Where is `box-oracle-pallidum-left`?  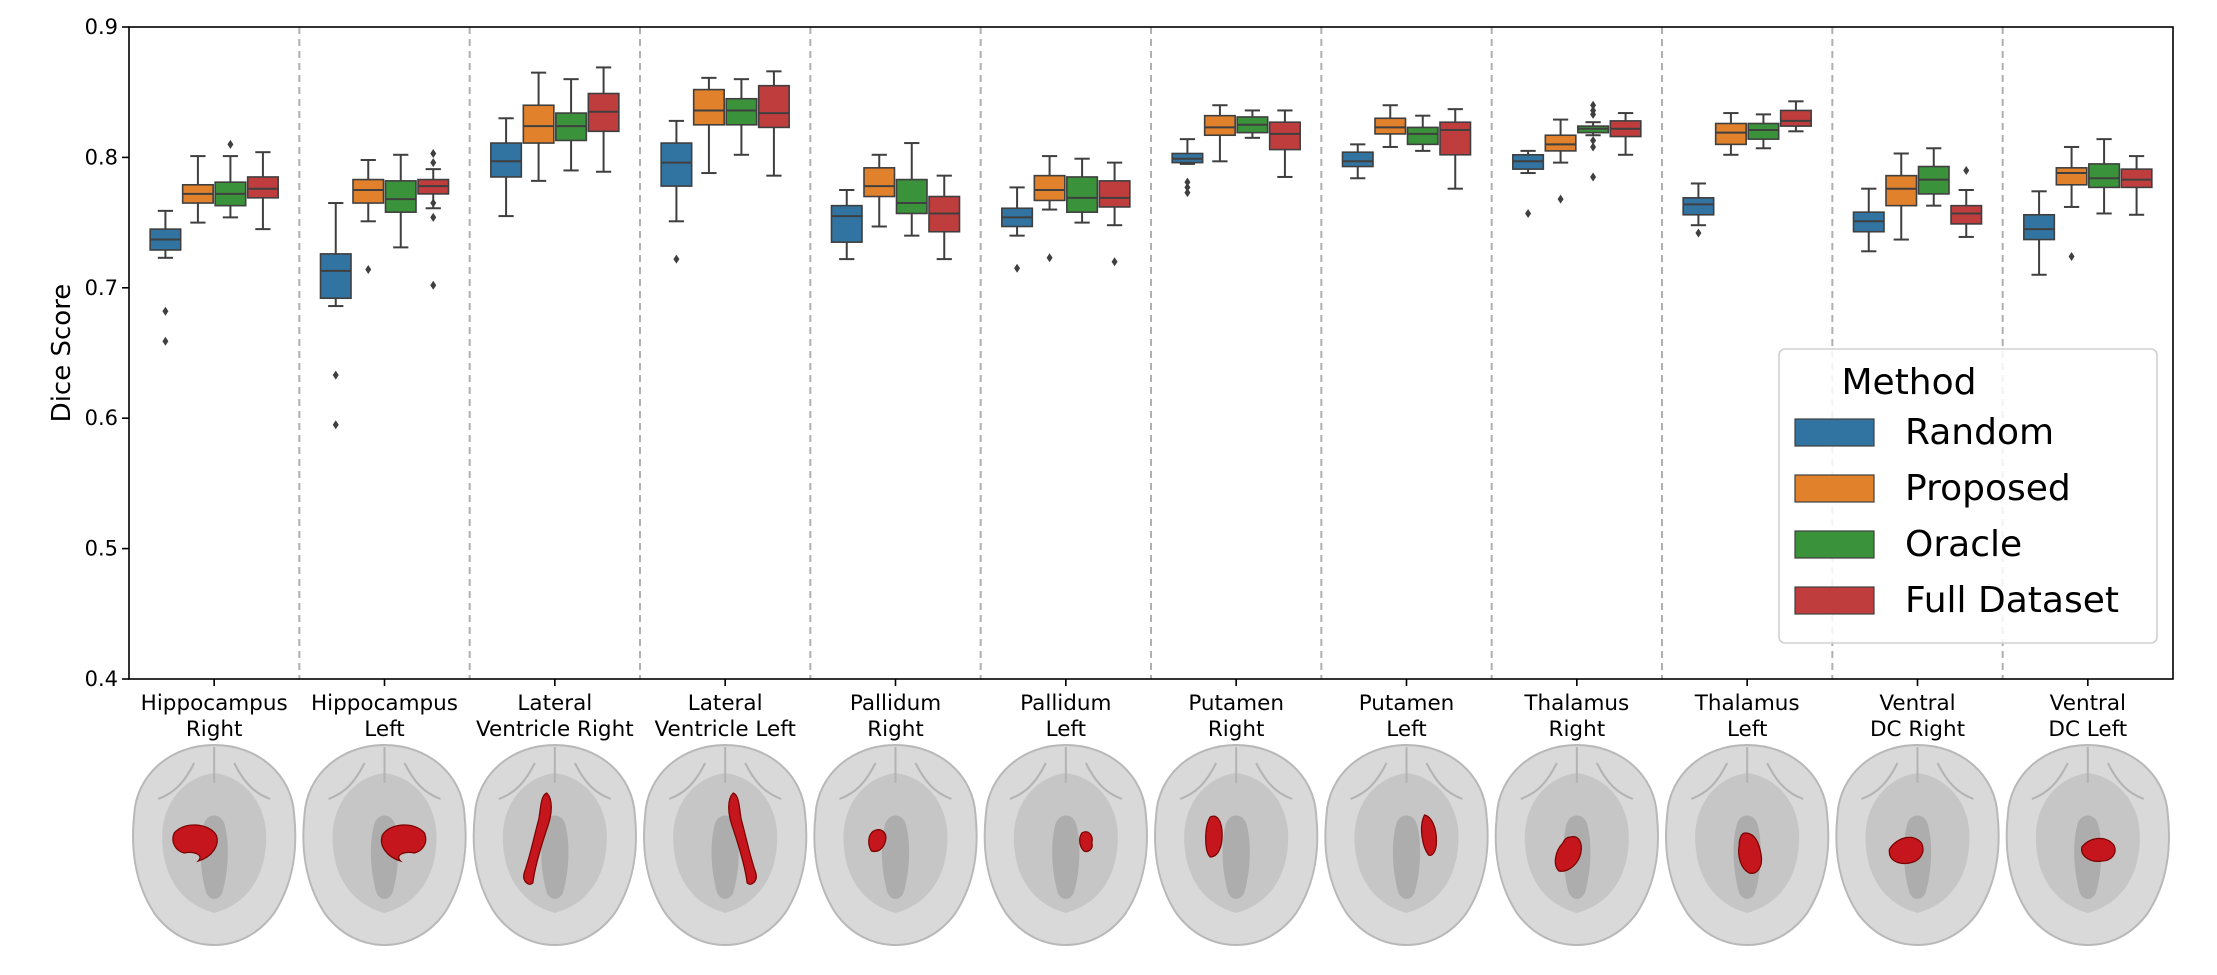
box-oracle-pallidum-left is located at coordinates (1082, 190).